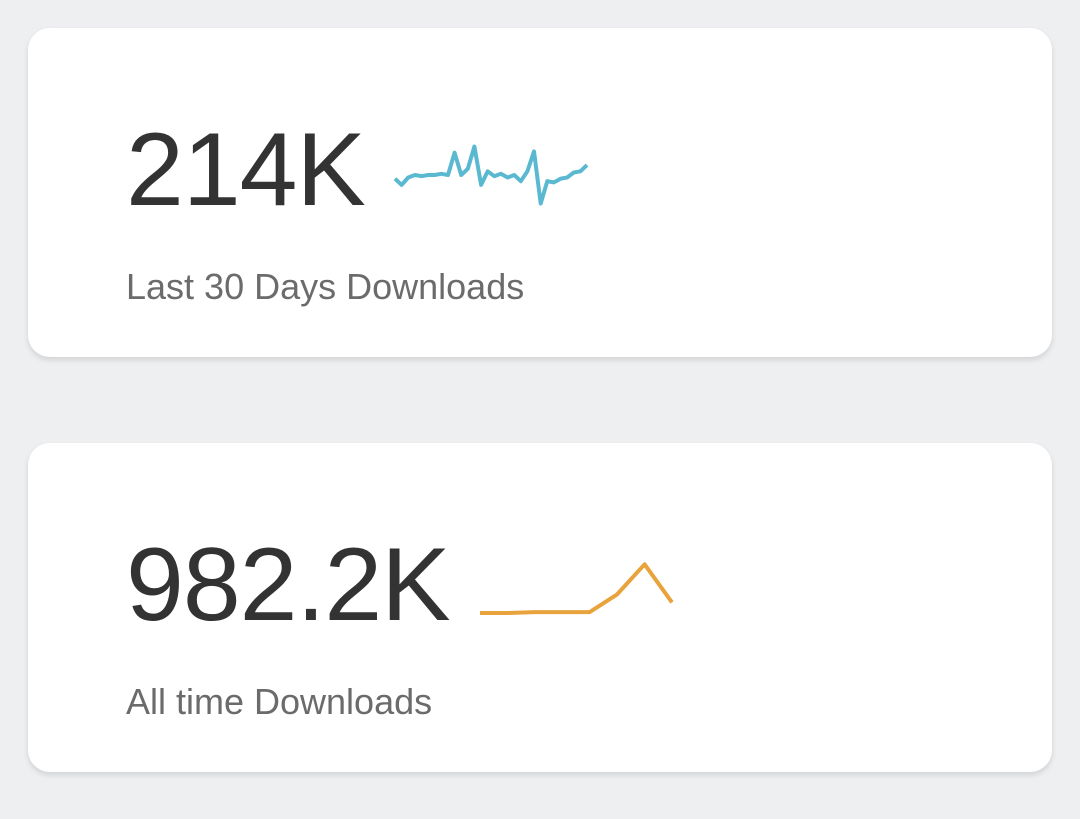  Describe the element at coordinates (246, 170) in the screenshot. I see `stat-value: 214K` at that location.